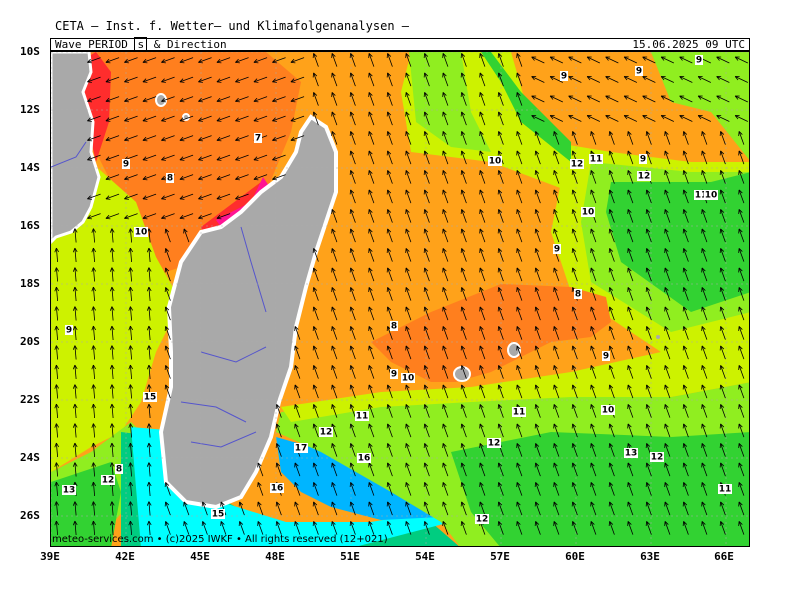 Image resolution: width=800 pixels, height=600 pixels. What do you see at coordinates (30, 515) in the screenshot?
I see `lat-label-26s: 26S` at bounding box center [30, 515].